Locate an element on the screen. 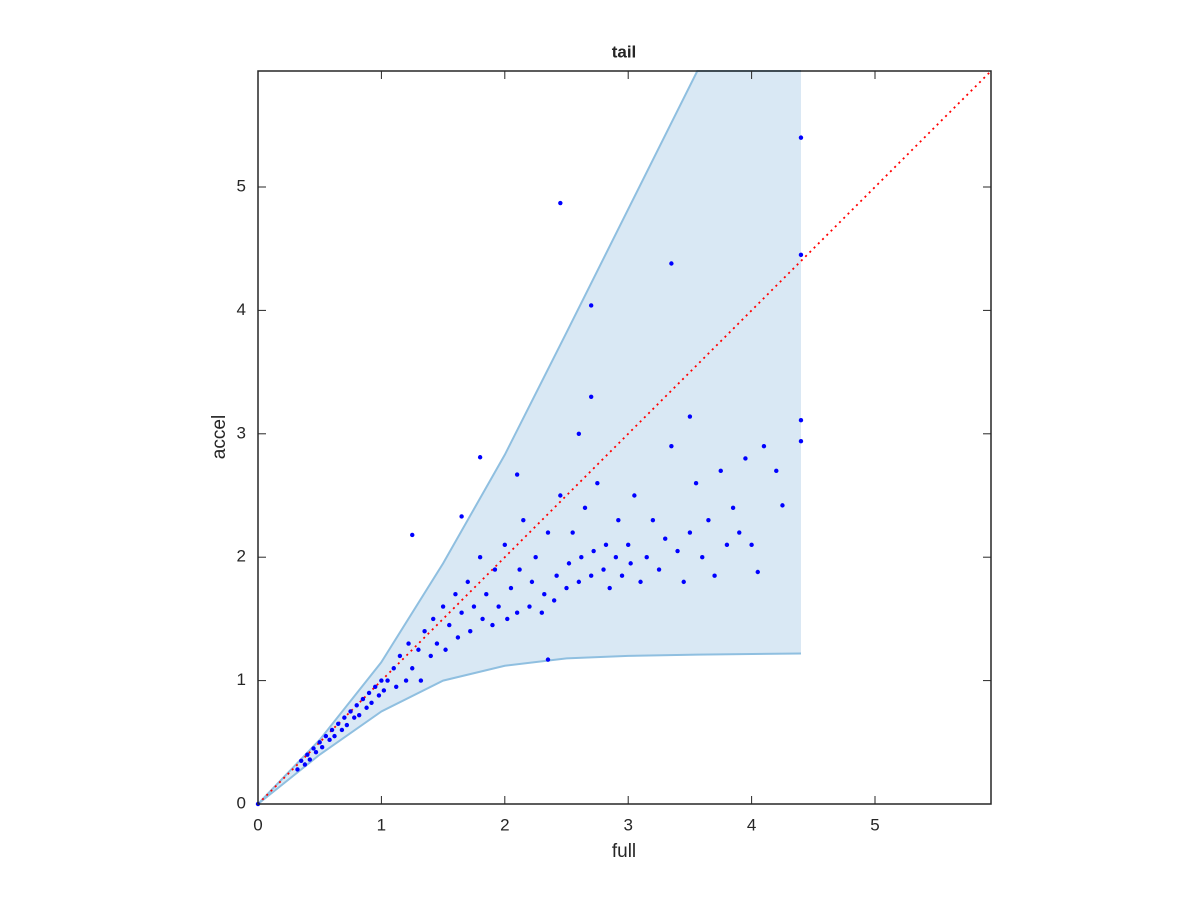 This screenshot has width=1200, height=900. x-tick-label: 1 is located at coordinates (381, 824).